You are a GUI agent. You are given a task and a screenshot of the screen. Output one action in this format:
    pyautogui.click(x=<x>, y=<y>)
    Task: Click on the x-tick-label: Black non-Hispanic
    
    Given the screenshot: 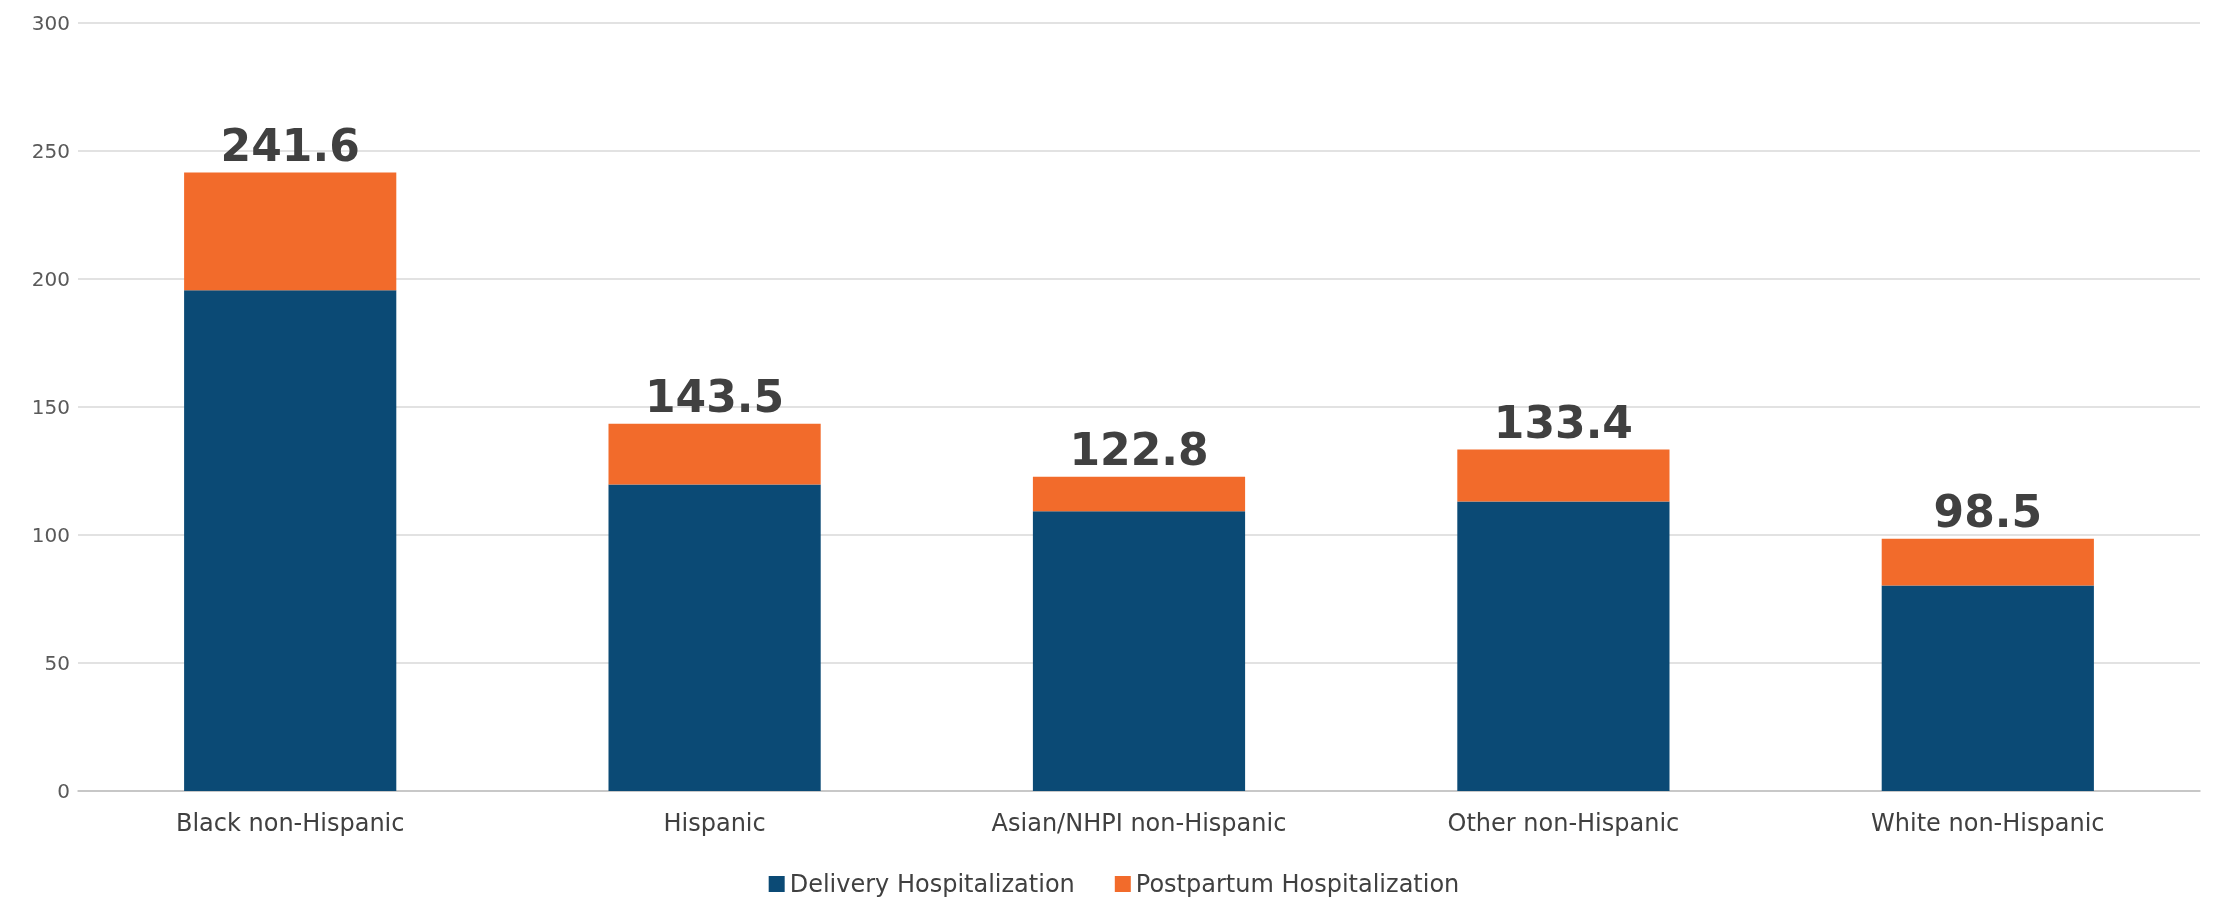 What is the action you would take?
    pyautogui.click(x=290, y=823)
    